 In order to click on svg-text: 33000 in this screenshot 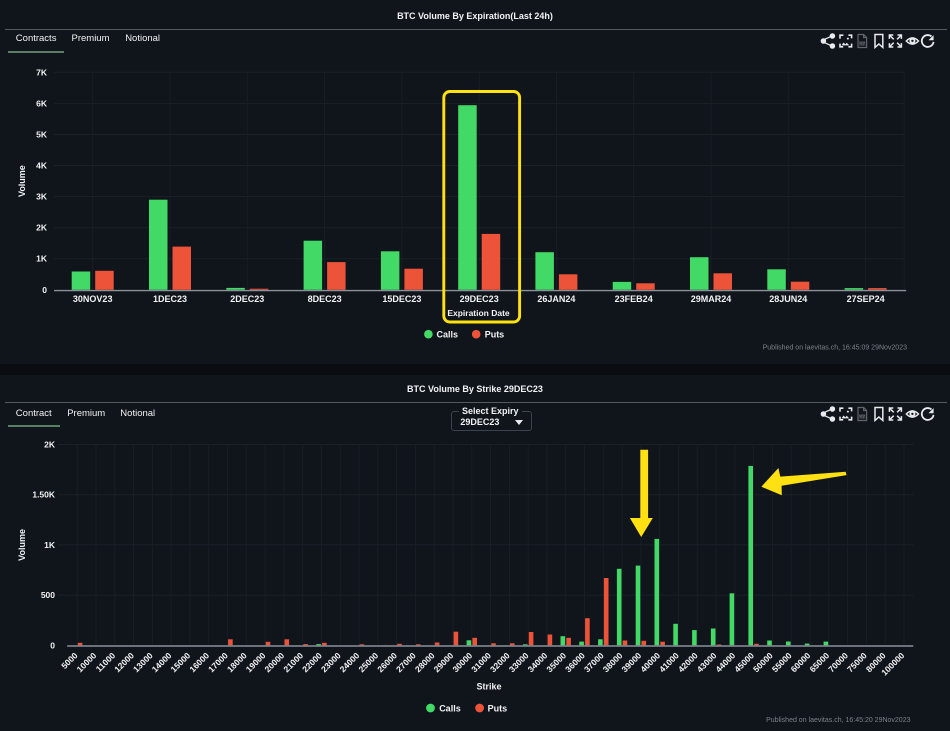, I will do `click(519, 662)`.